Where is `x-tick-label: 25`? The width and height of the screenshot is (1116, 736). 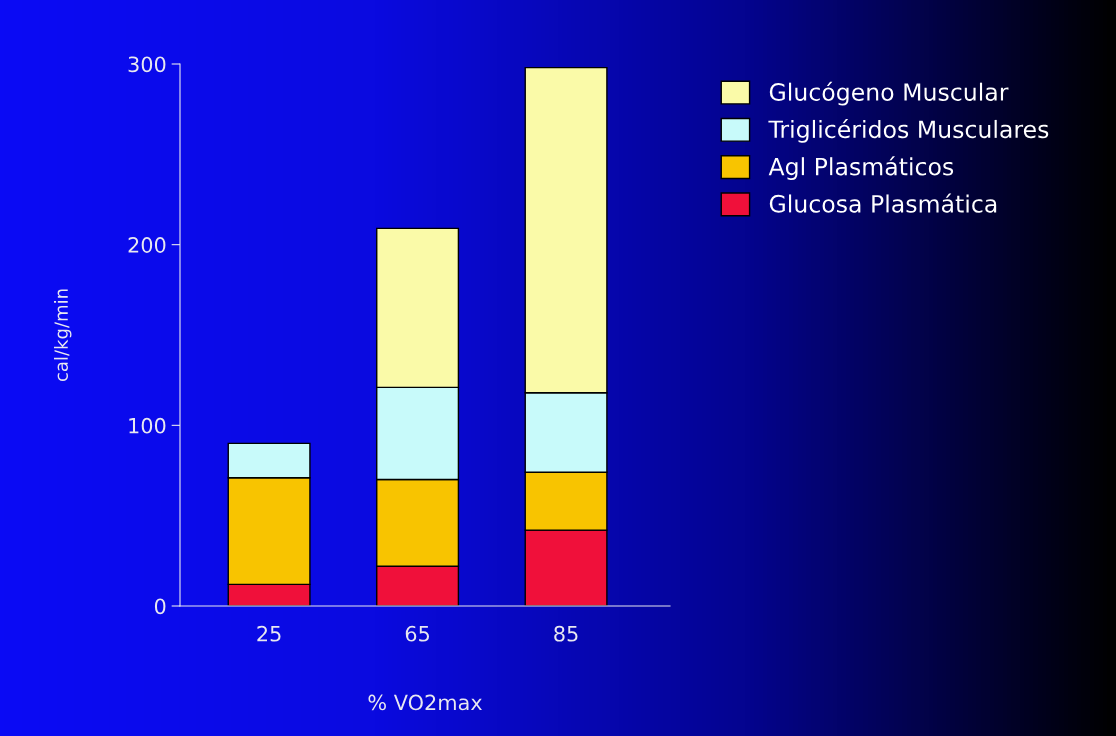
x-tick-label: 25 is located at coordinates (269, 633).